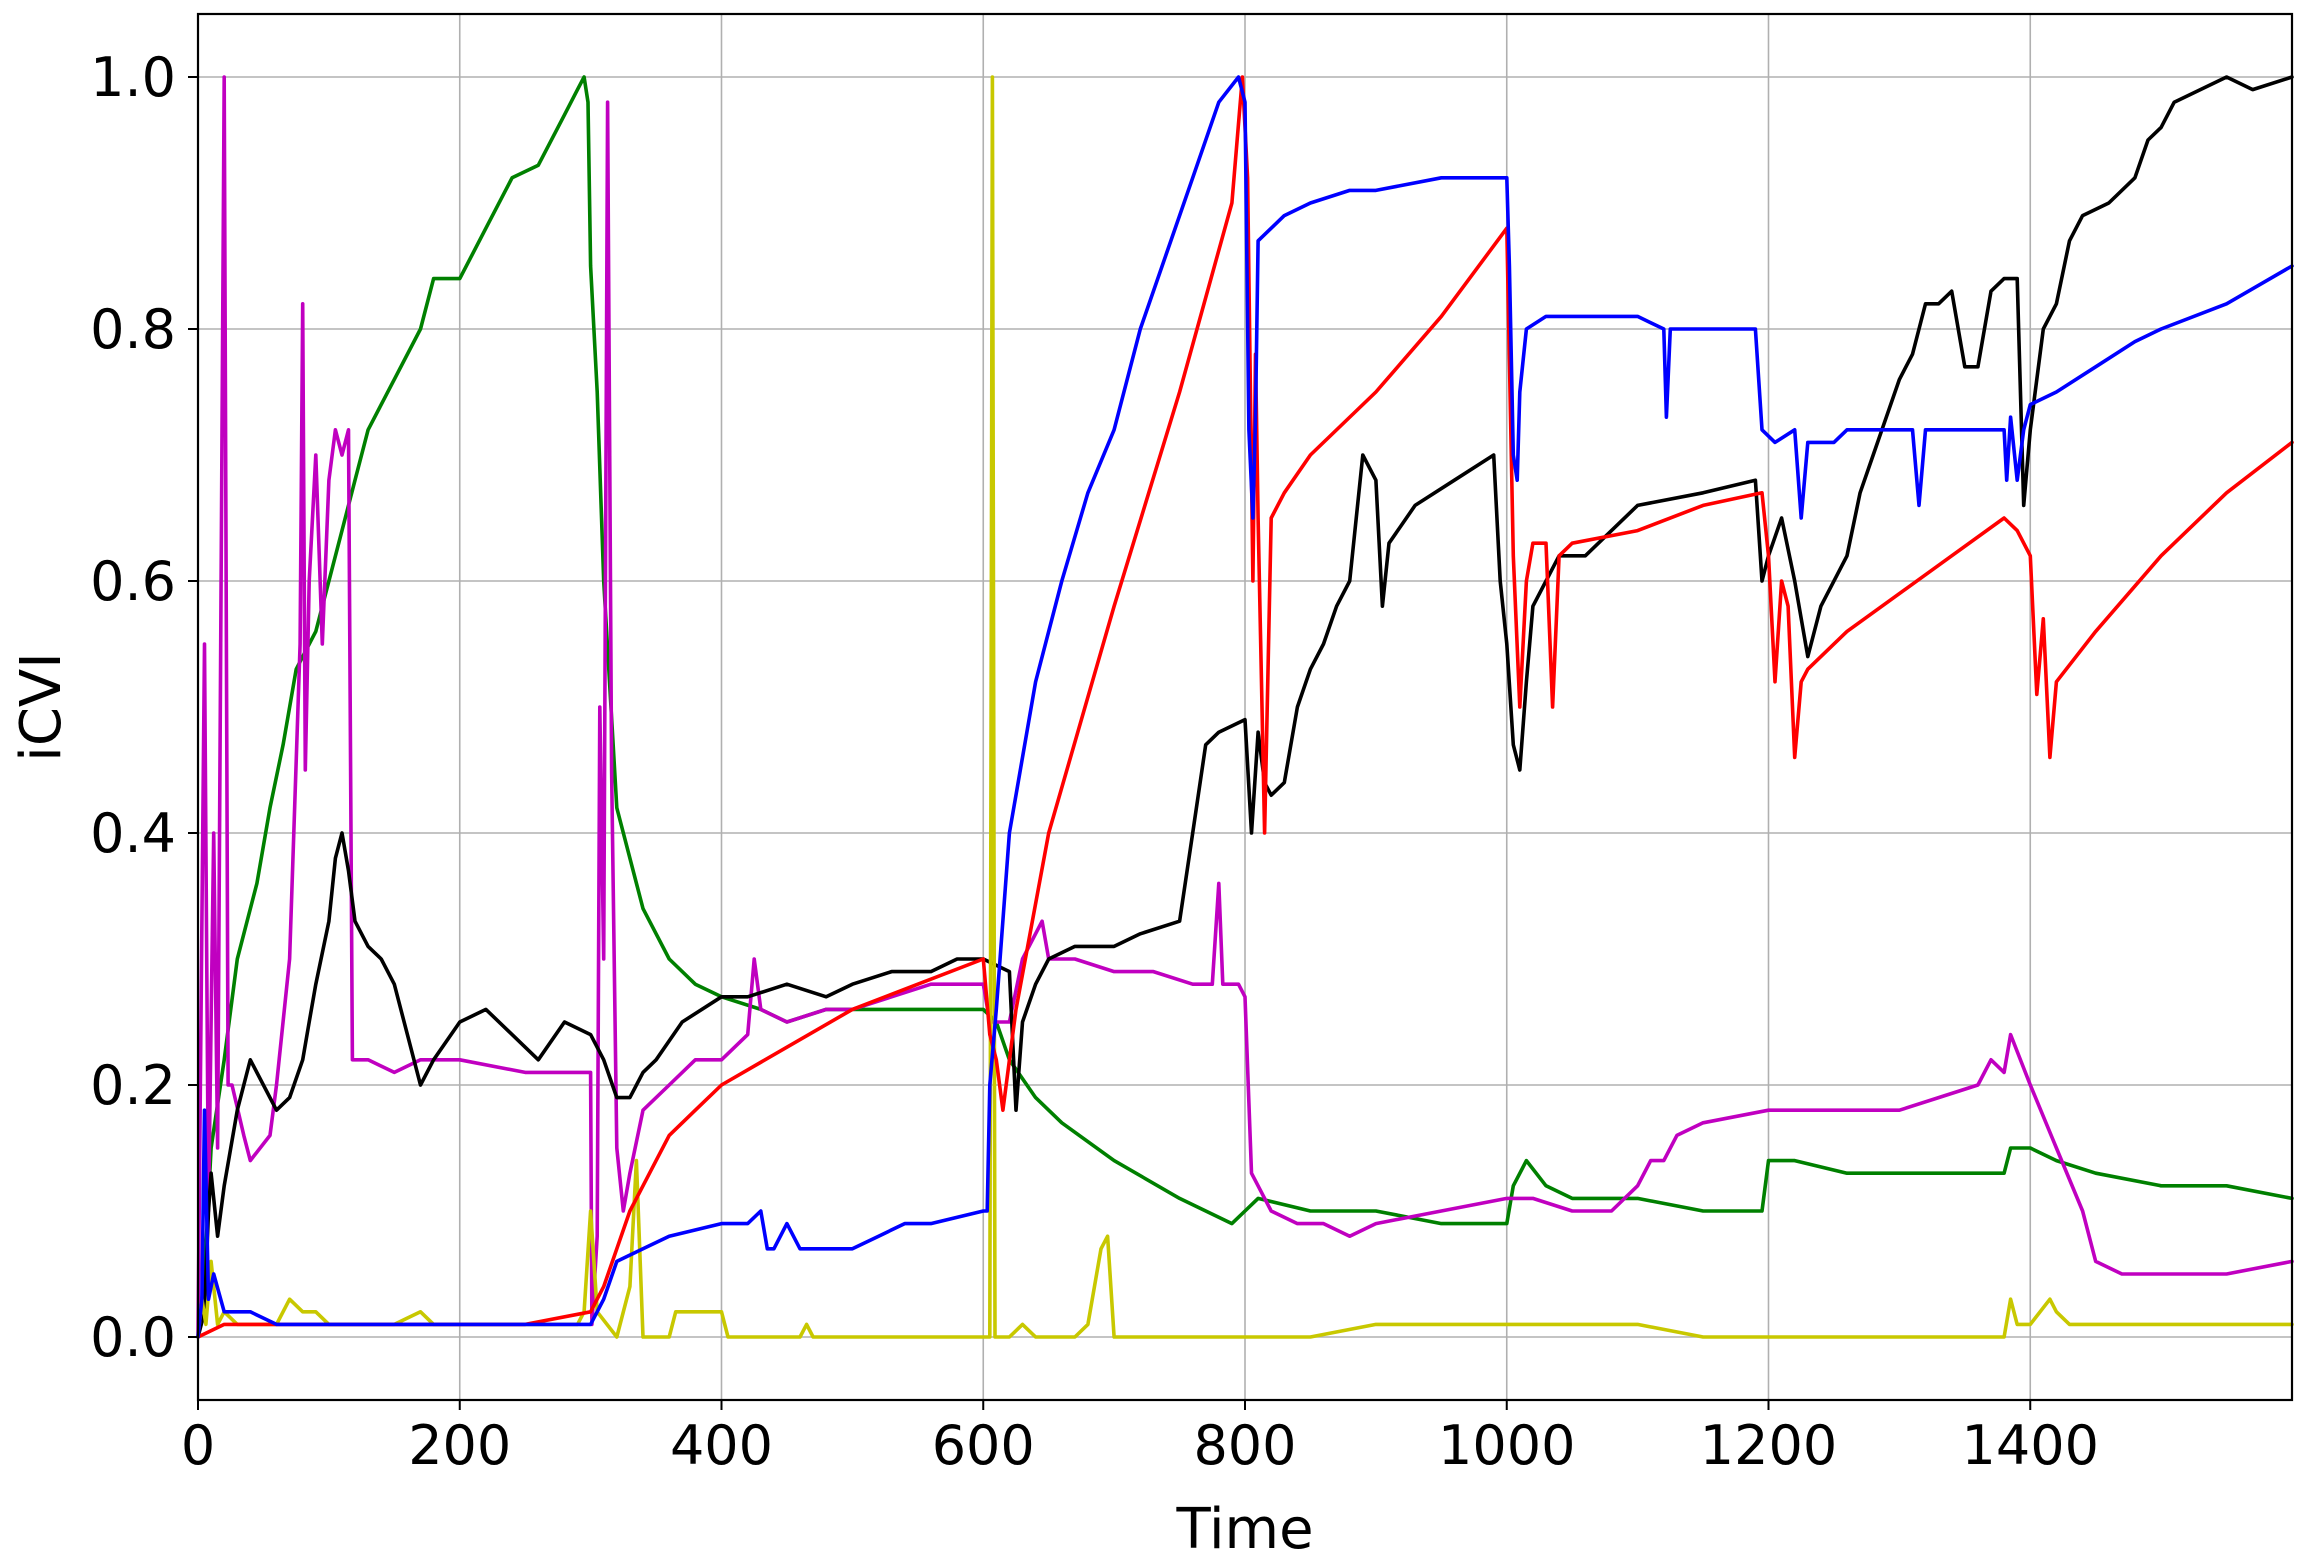  Describe the element at coordinates (133, 581) in the screenshot. I see `y-tick-label: 0.6` at that location.